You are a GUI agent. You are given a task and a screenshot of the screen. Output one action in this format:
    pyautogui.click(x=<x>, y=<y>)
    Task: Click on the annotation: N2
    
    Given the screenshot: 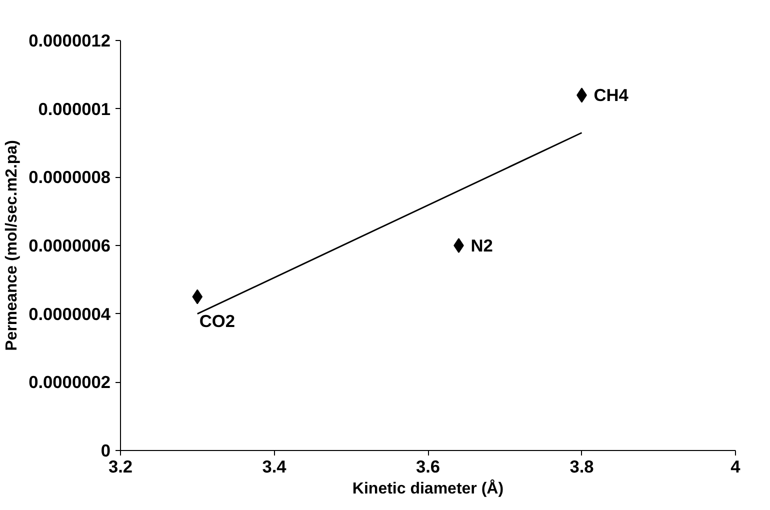 What is the action you would take?
    pyautogui.click(x=481, y=246)
    